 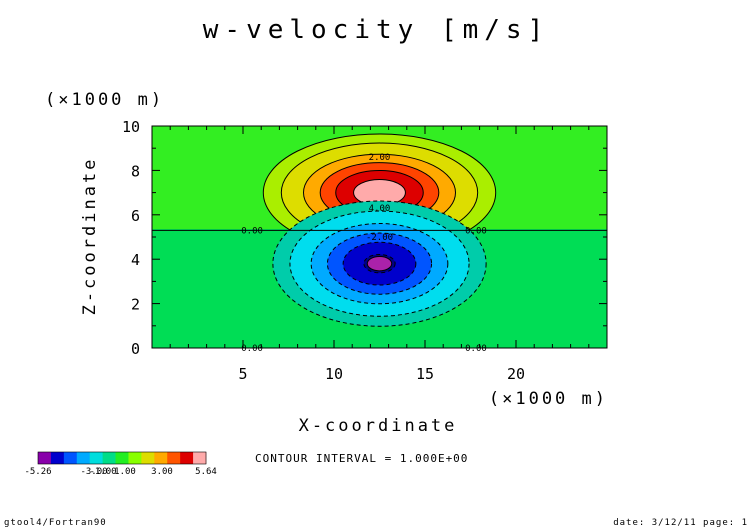 I want to click on x-tick-label: 20, so click(x=516, y=374).